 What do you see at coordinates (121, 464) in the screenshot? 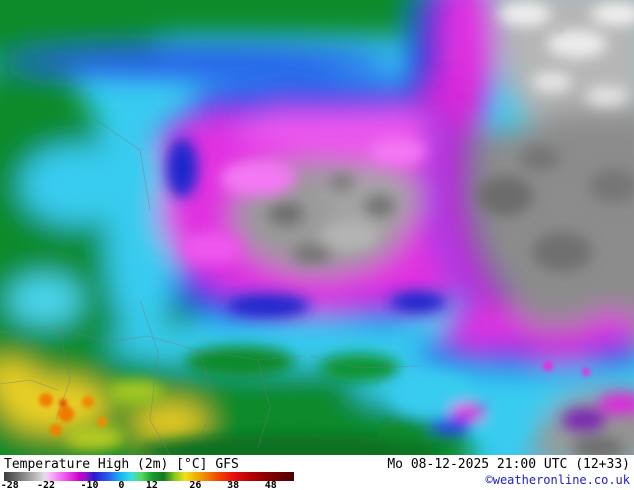
I see `map-title: Temperature High (2m) [°C] GFS` at bounding box center [121, 464].